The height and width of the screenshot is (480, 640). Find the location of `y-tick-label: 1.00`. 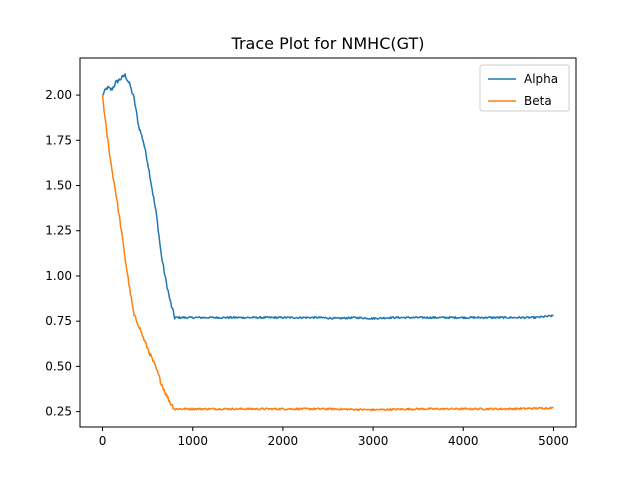

y-tick-label: 1.00 is located at coordinates (58, 276).